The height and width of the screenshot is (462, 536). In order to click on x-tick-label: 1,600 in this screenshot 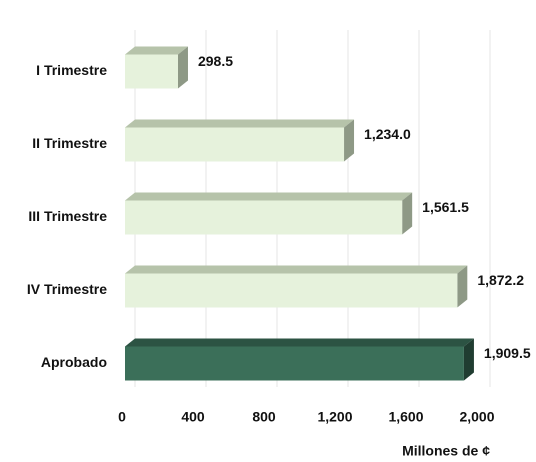, I will do `click(405, 417)`.